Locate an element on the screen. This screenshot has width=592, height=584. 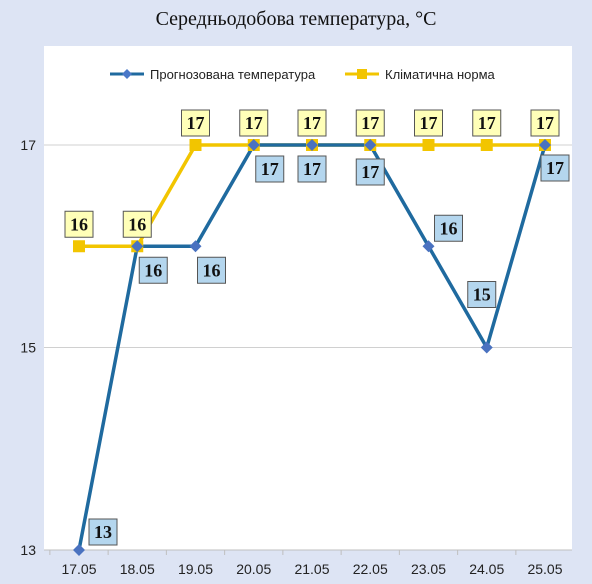
legend-label-1: Кліматична норма is located at coordinates (440, 74).